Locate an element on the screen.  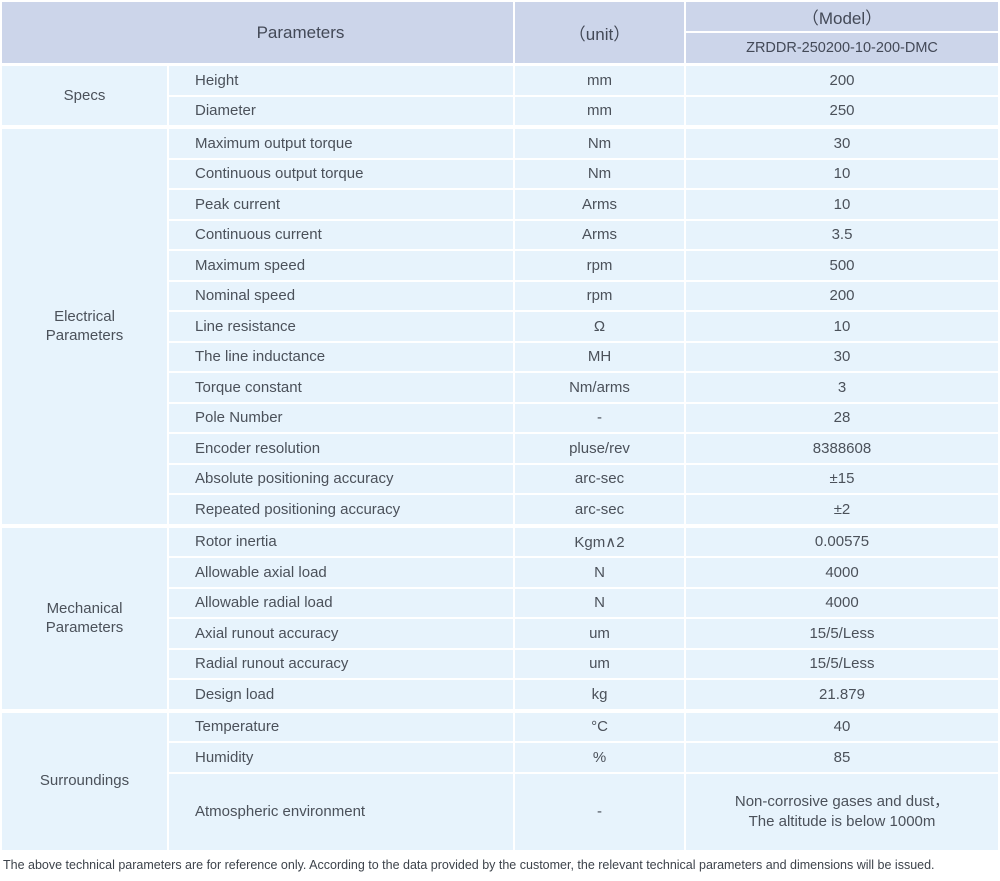
value-cell: 15/5/Less is located at coordinates (842, 633).